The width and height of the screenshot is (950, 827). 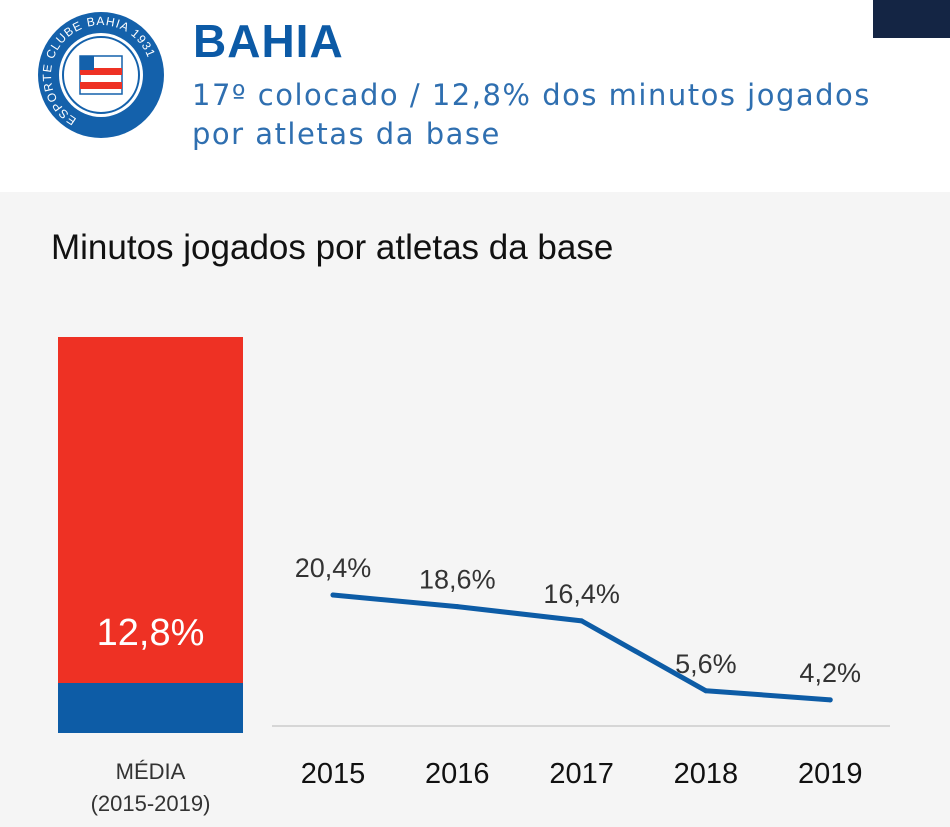 I want to click on x-tick-label-2019: 2019, so click(x=830, y=774).